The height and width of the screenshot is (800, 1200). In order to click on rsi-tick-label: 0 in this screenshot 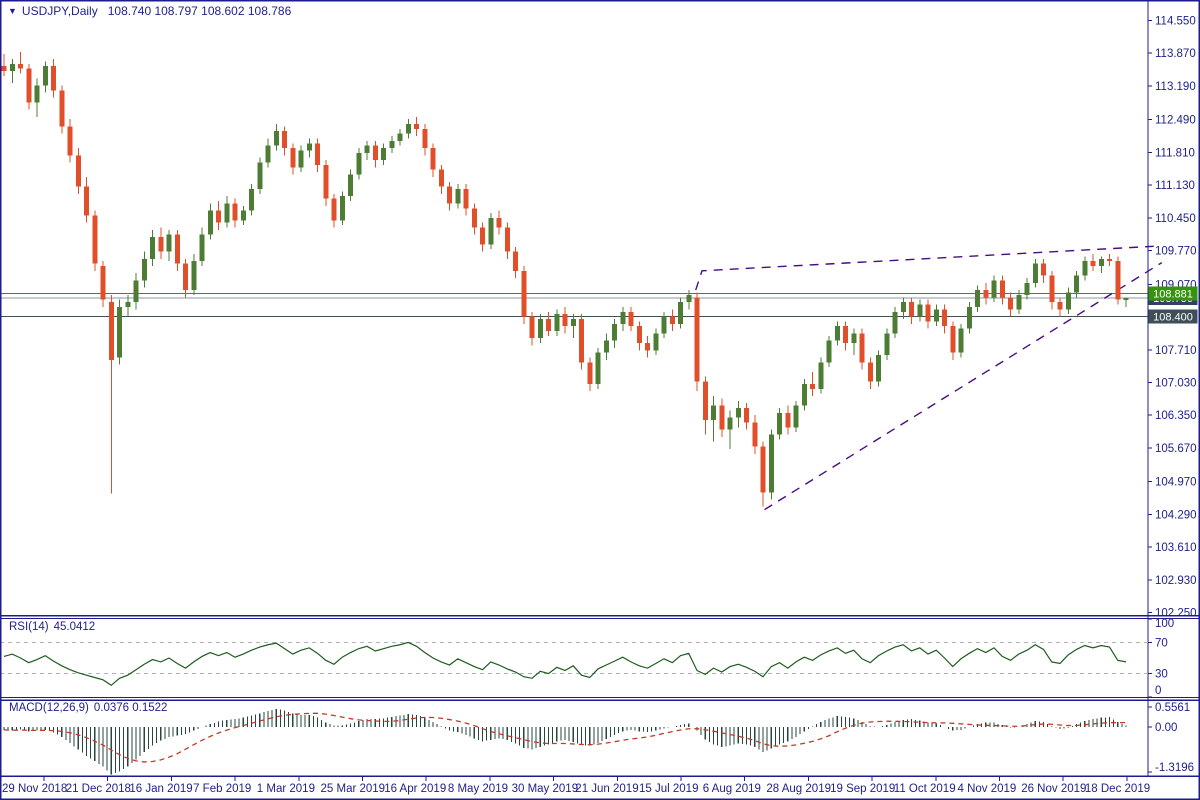, I will do `click(1158, 691)`.